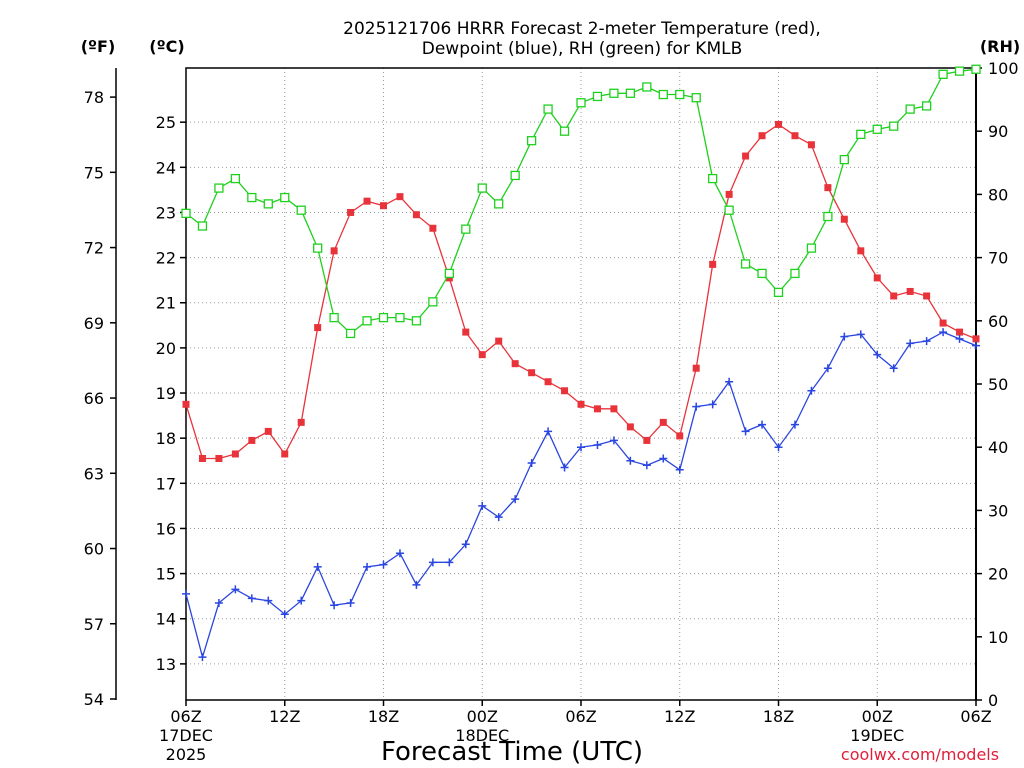 This screenshot has width=1024, height=768. Describe the element at coordinates (512, 752) in the screenshot. I see `x-axis-title: Forecast Time (UTC)` at that location.